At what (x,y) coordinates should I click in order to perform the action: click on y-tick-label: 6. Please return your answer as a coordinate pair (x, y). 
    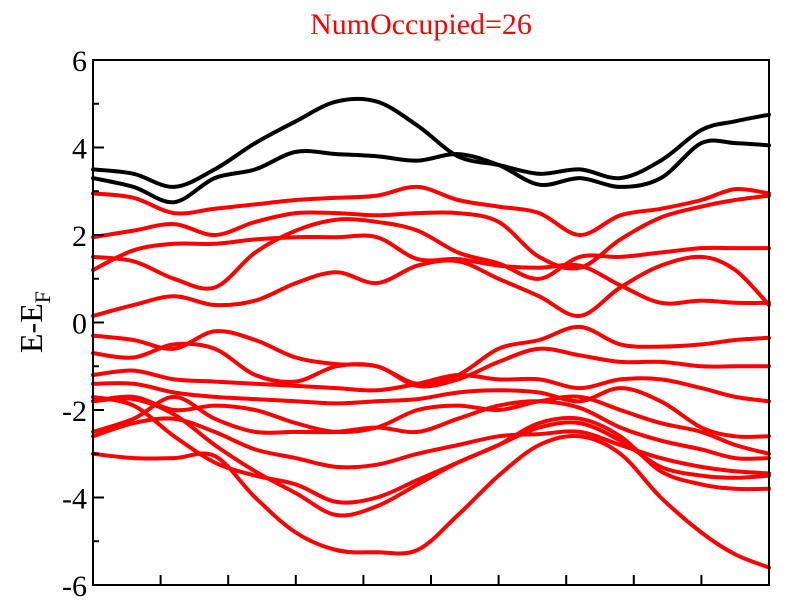
    Looking at the image, I should click on (79, 61).